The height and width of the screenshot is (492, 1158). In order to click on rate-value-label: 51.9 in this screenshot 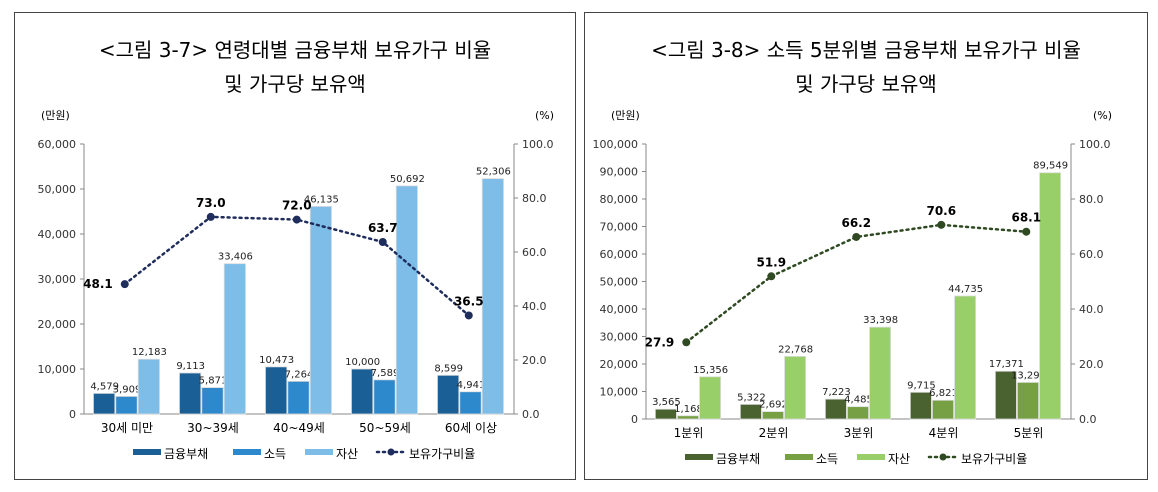, I will do `click(771, 262)`.